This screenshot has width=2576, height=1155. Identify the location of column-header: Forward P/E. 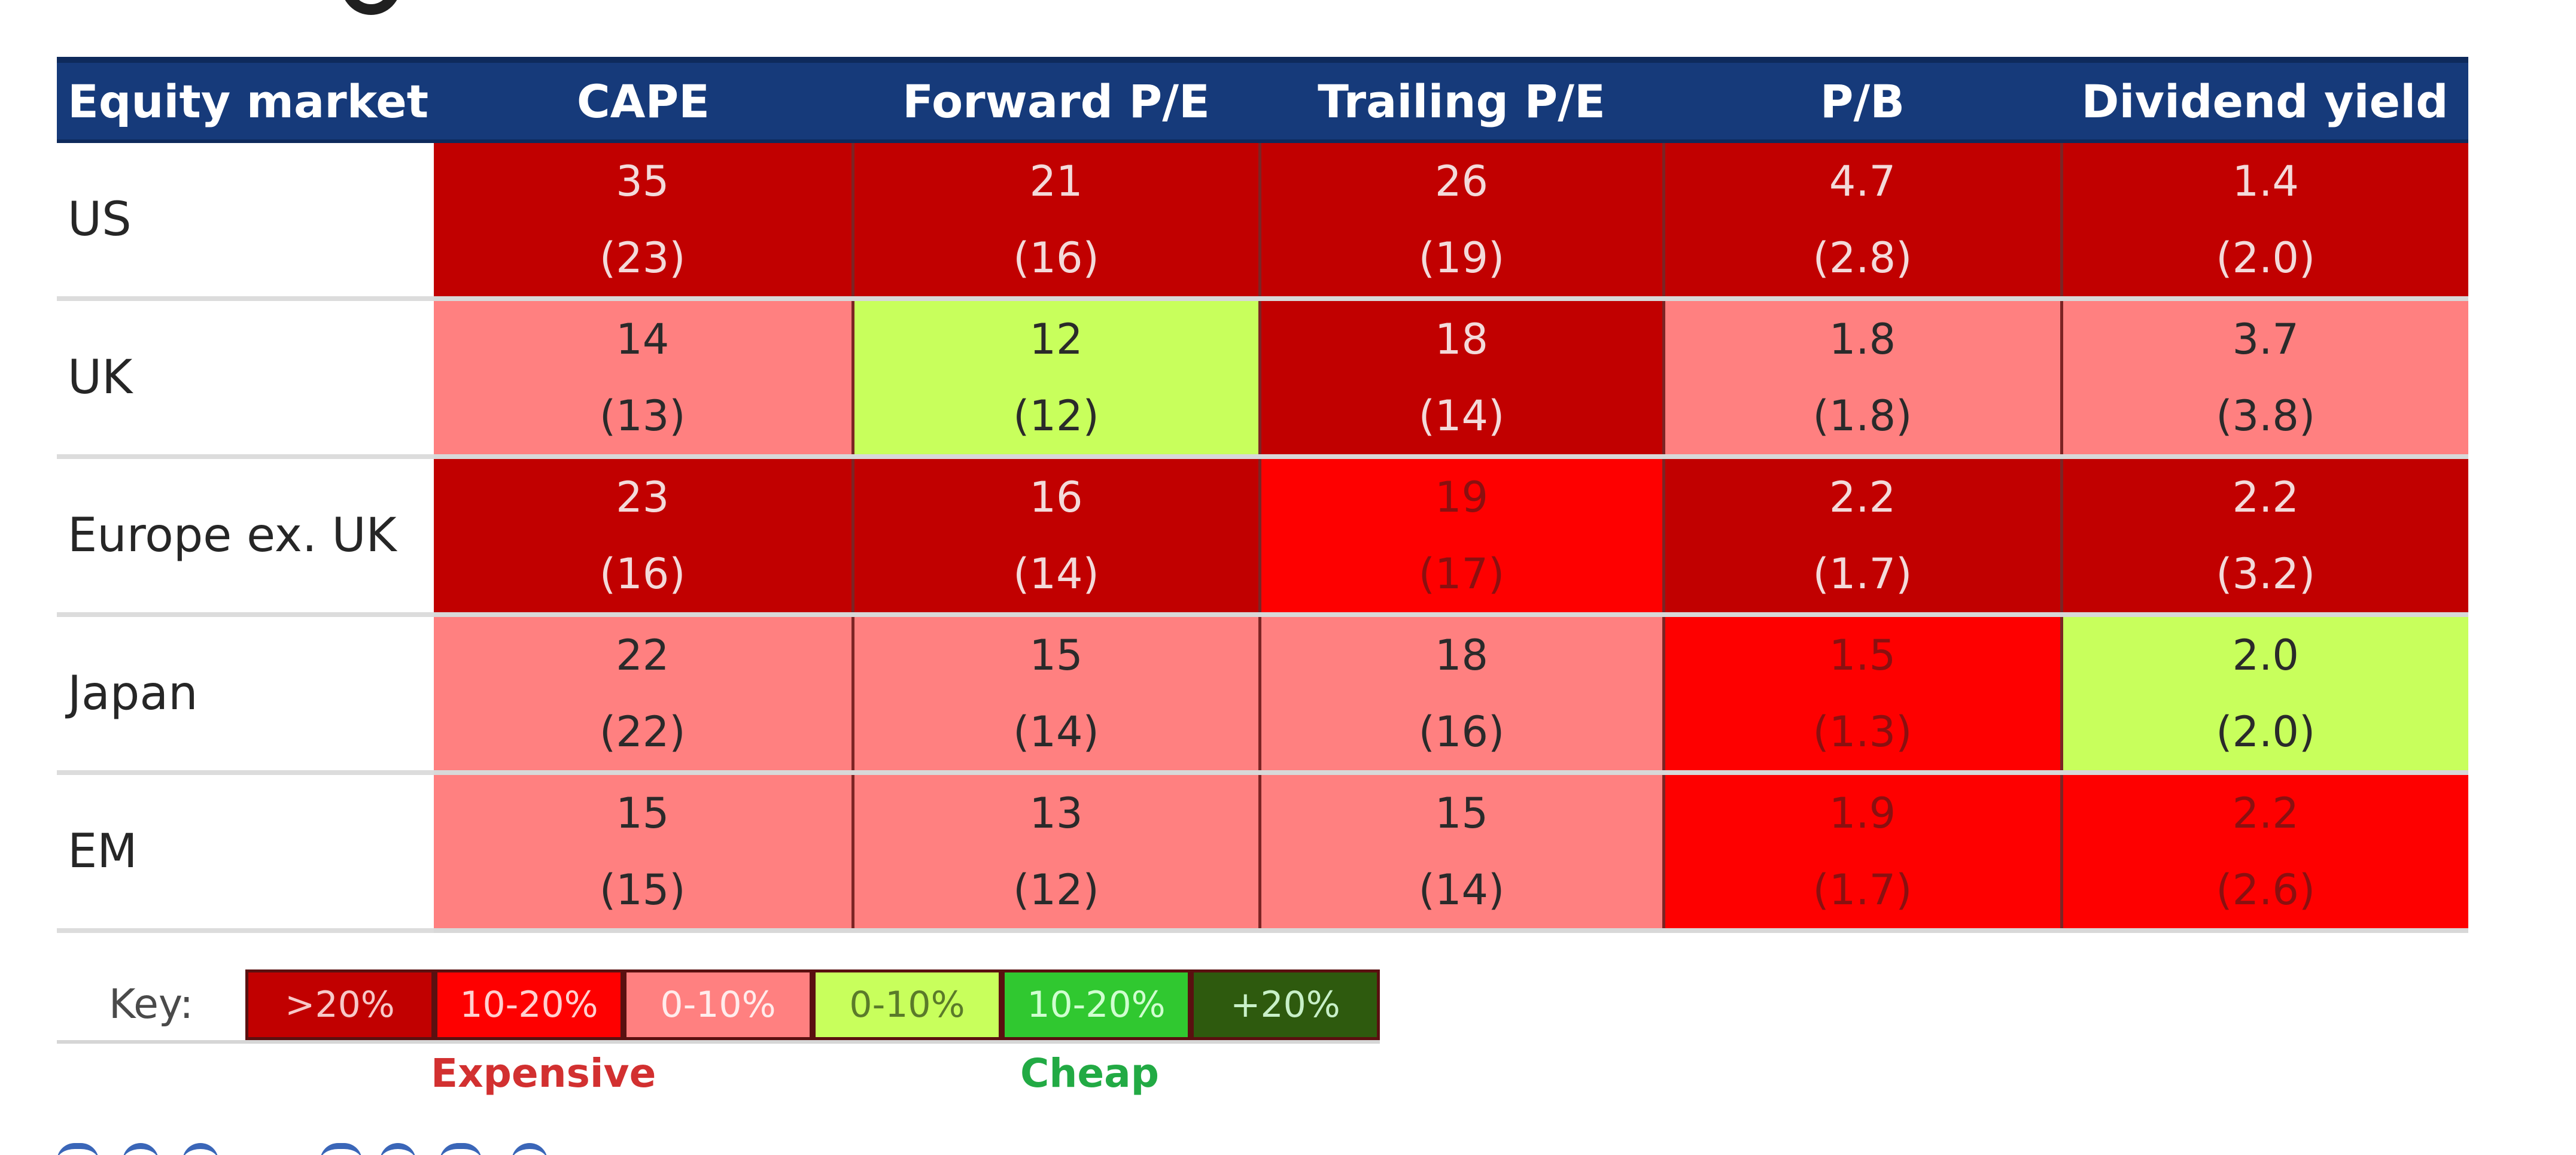
(1056, 100).